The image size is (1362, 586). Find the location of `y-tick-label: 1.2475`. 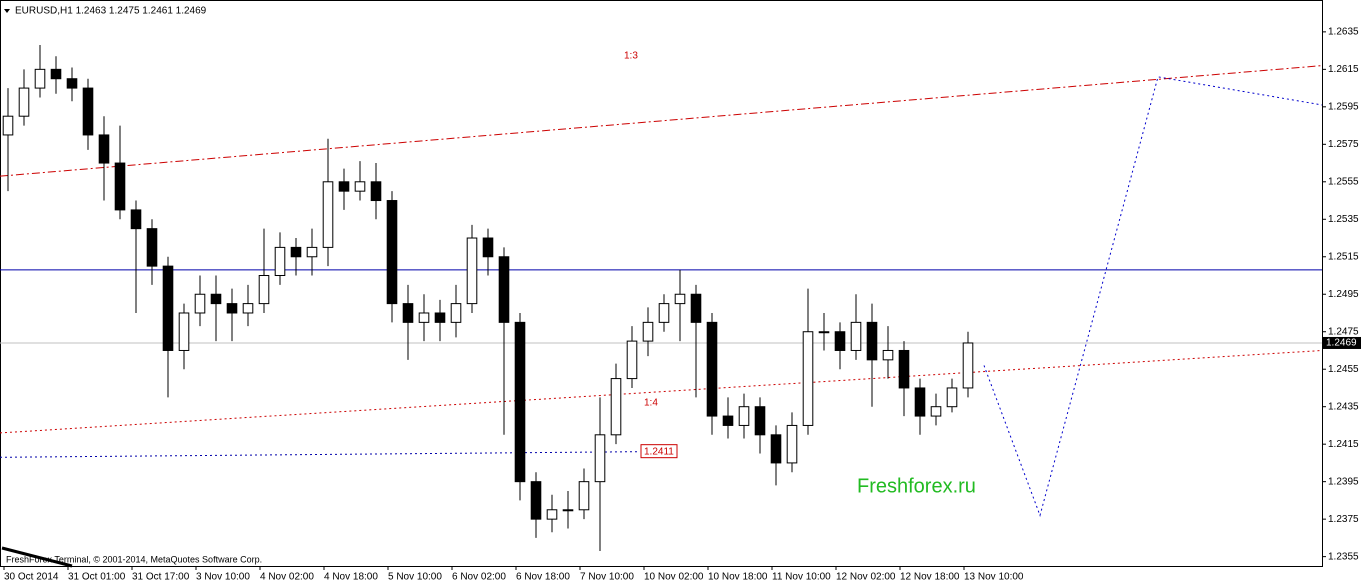

y-tick-label: 1.2475 is located at coordinates (1343, 331).